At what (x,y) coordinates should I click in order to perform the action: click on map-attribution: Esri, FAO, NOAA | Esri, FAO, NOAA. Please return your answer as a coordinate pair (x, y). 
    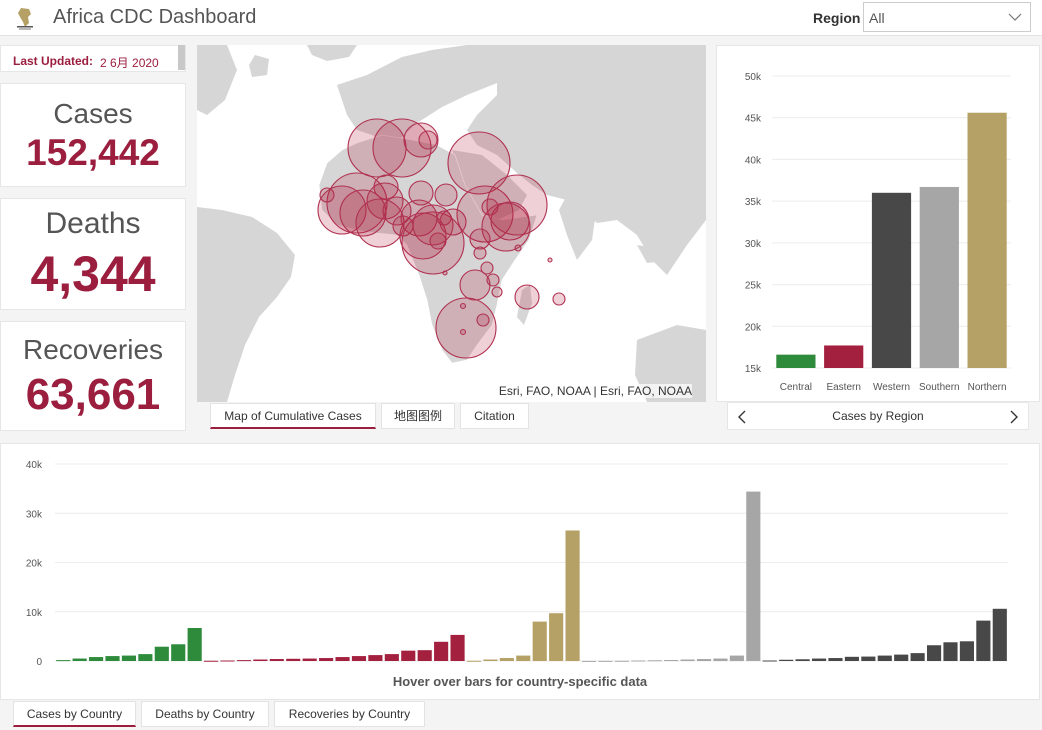
    Looking at the image, I should click on (595, 391).